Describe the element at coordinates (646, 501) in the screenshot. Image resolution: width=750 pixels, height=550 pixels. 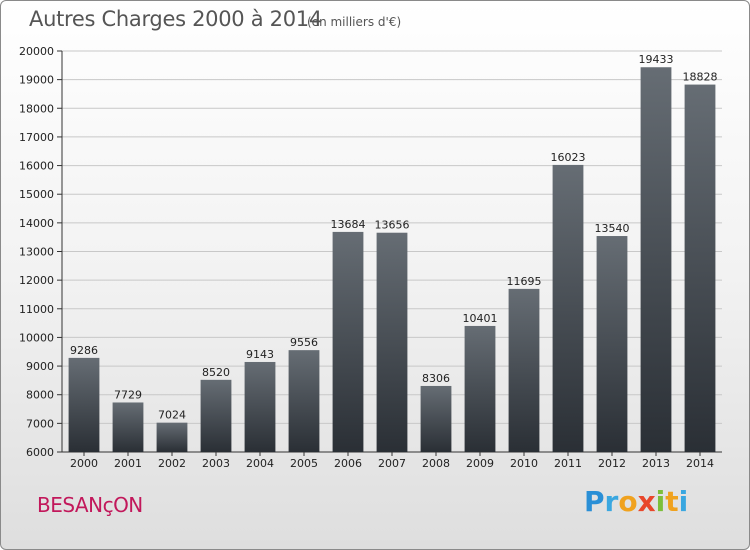
I see `logo-letter: x` at that location.